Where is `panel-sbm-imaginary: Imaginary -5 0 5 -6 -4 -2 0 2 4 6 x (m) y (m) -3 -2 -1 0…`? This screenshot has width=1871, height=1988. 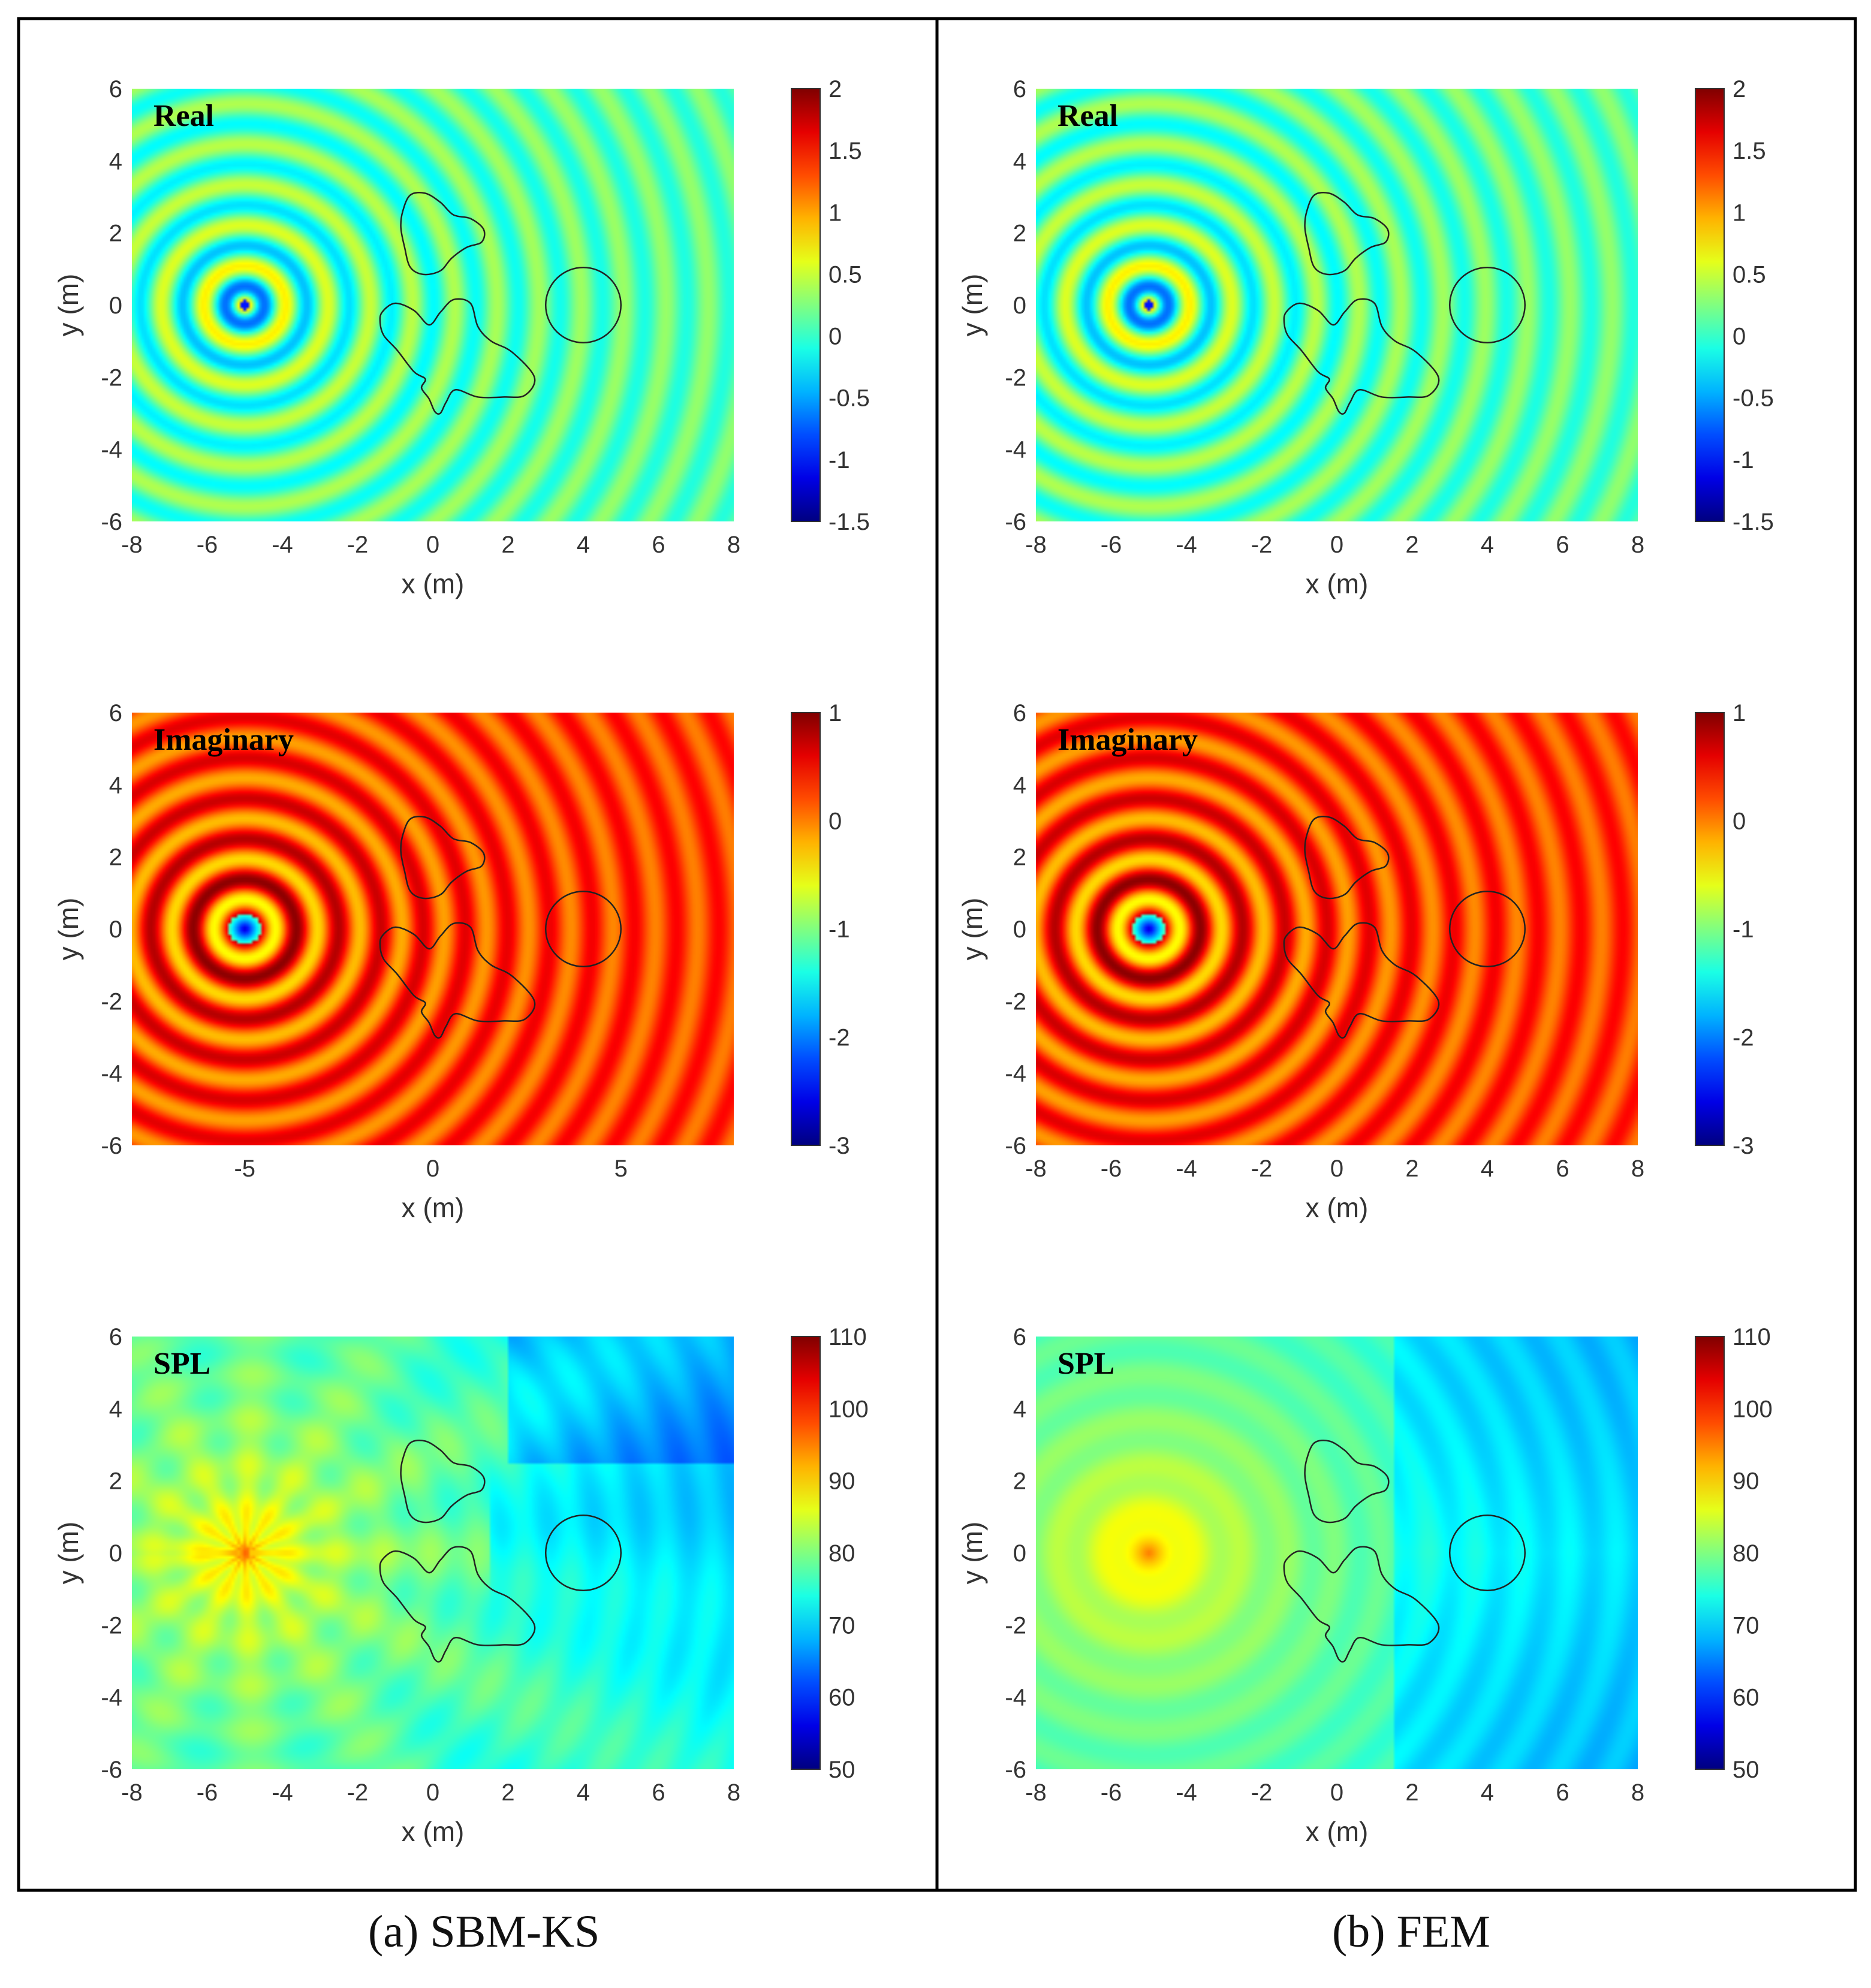 panel-sbm-imaginary: Imaginary -5 0 5 -6 -4 -2 0 2 4 6 x (m) y (m) -3 -2 -1 0… is located at coordinates (451, 962).